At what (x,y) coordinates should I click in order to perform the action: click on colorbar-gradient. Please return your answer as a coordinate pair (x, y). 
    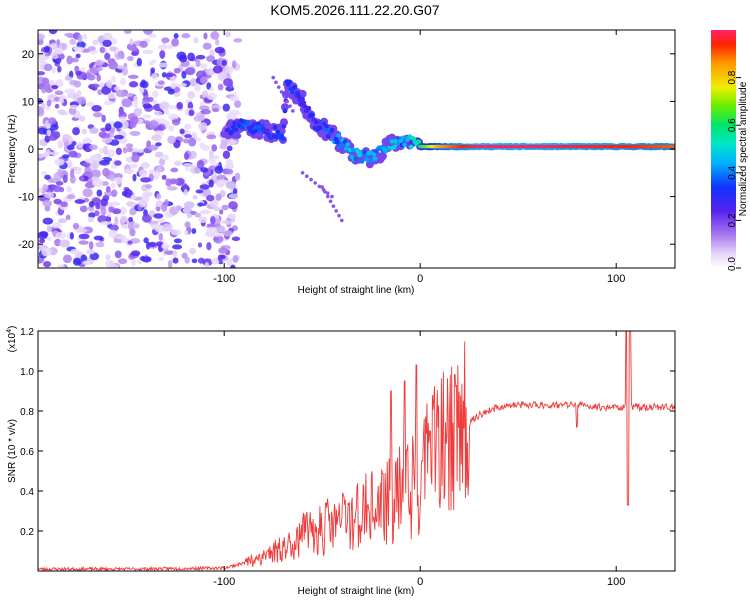
    Looking at the image, I should click on (723, 149).